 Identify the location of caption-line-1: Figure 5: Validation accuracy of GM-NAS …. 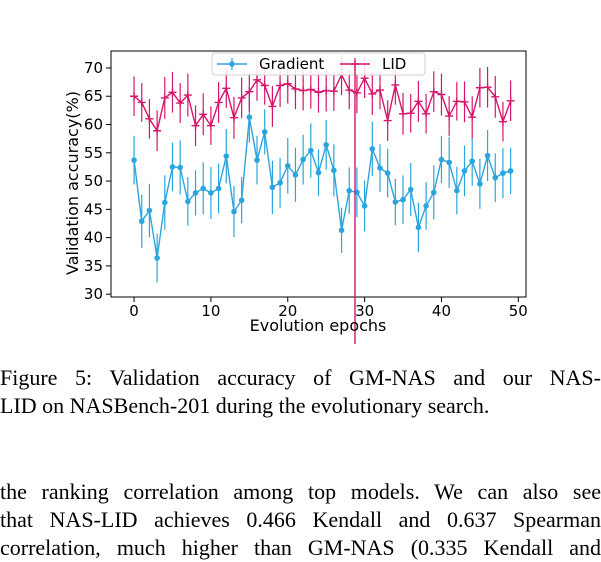
(300, 377).